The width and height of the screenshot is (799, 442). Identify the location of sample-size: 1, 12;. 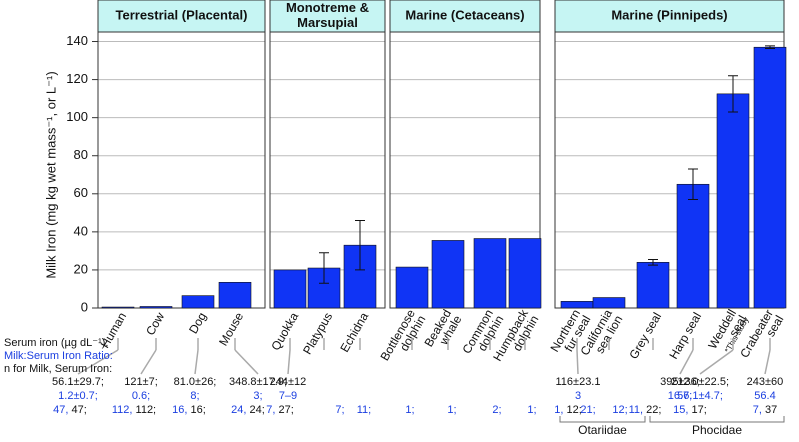
(568, 410).